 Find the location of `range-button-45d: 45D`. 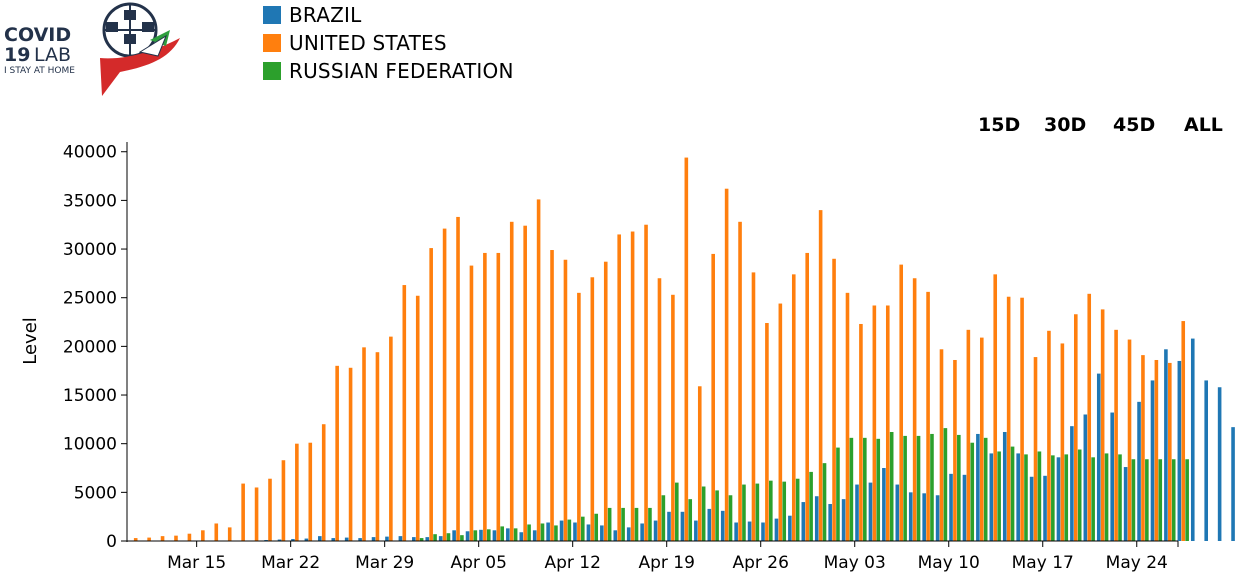

range-button-45d: 45D is located at coordinates (1134, 125).